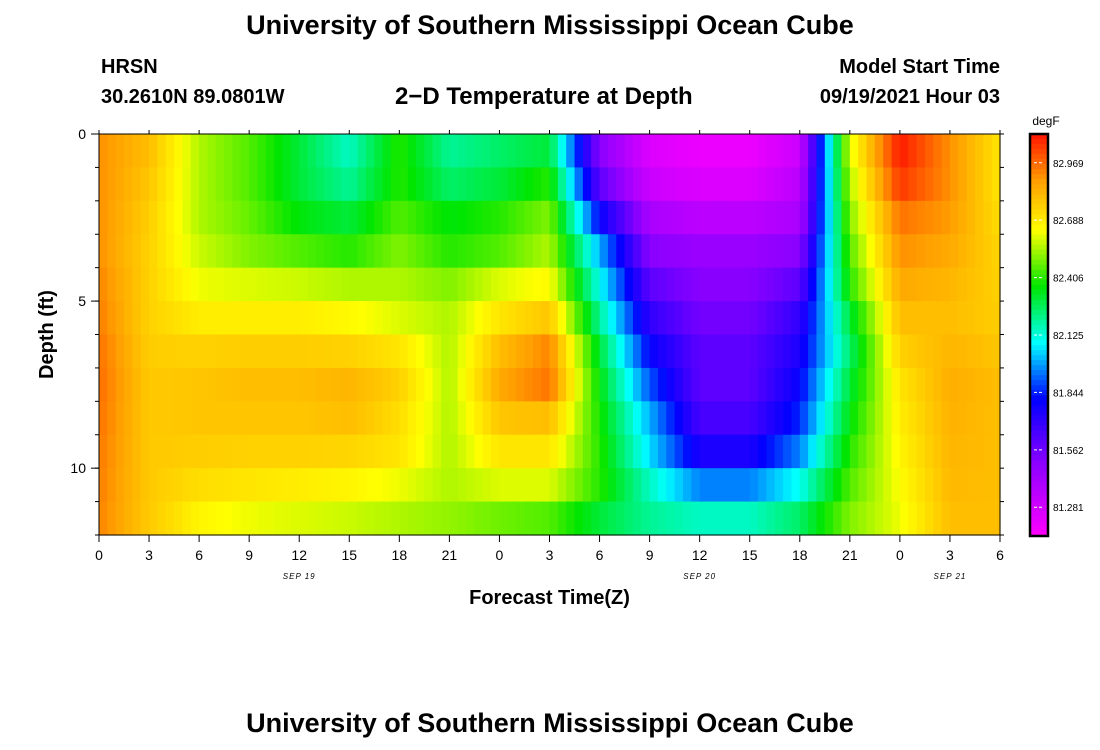 The height and width of the screenshot is (750, 1100). What do you see at coordinates (600, 555) in the screenshot?
I see `x-tick-label: 6` at bounding box center [600, 555].